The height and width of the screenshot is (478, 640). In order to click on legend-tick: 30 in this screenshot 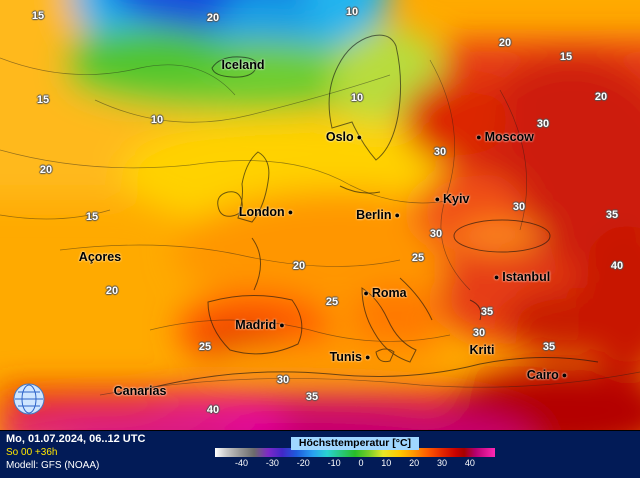, I will do `click(442, 463)`.